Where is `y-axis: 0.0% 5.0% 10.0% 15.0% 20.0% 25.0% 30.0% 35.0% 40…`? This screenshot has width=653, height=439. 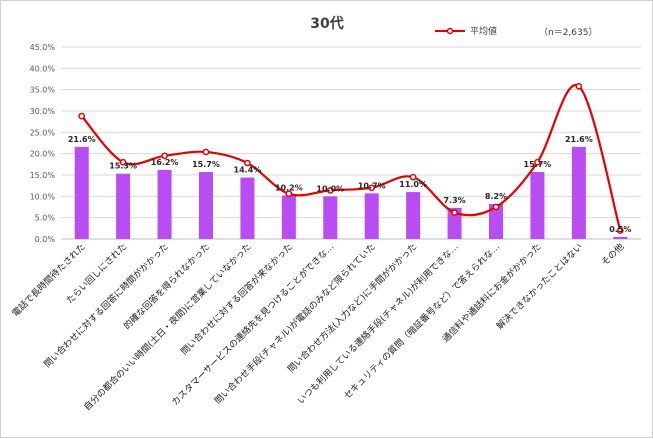
y-axis: 0.0% 5.0% 10.0% 15.0% 20.0% 25.0% 30.0% 35.0% 40… is located at coordinates (43, 143).